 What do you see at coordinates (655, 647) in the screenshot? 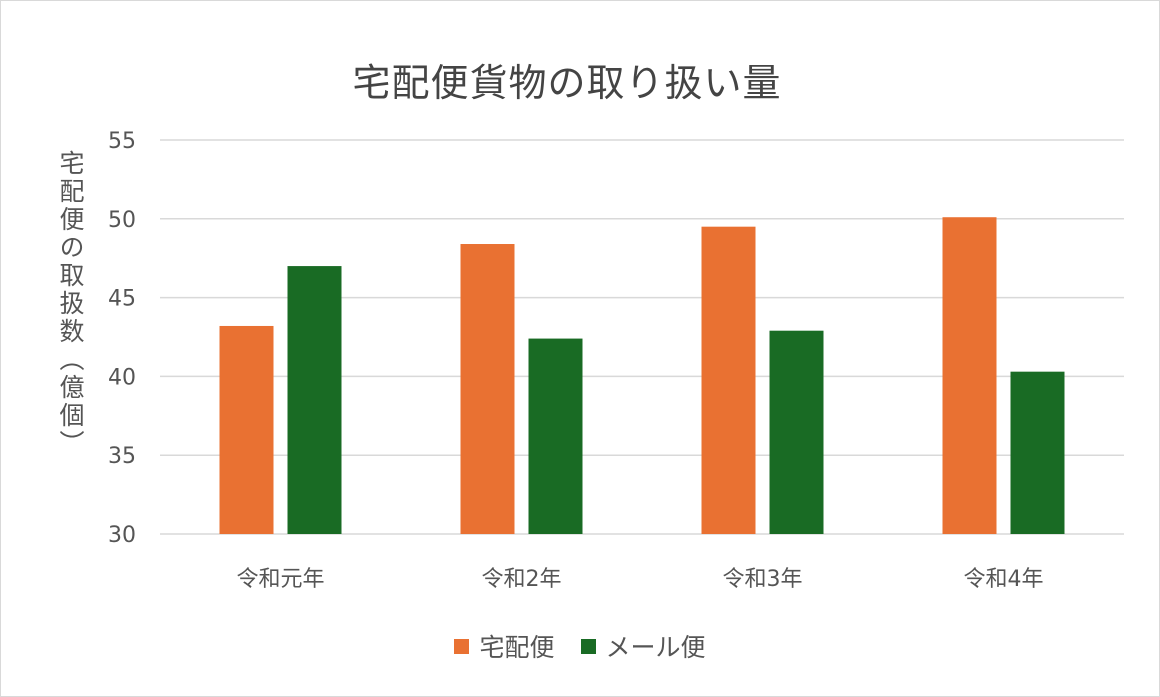
I see `legend-label-series-1: メール便` at bounding box center [655, 647].